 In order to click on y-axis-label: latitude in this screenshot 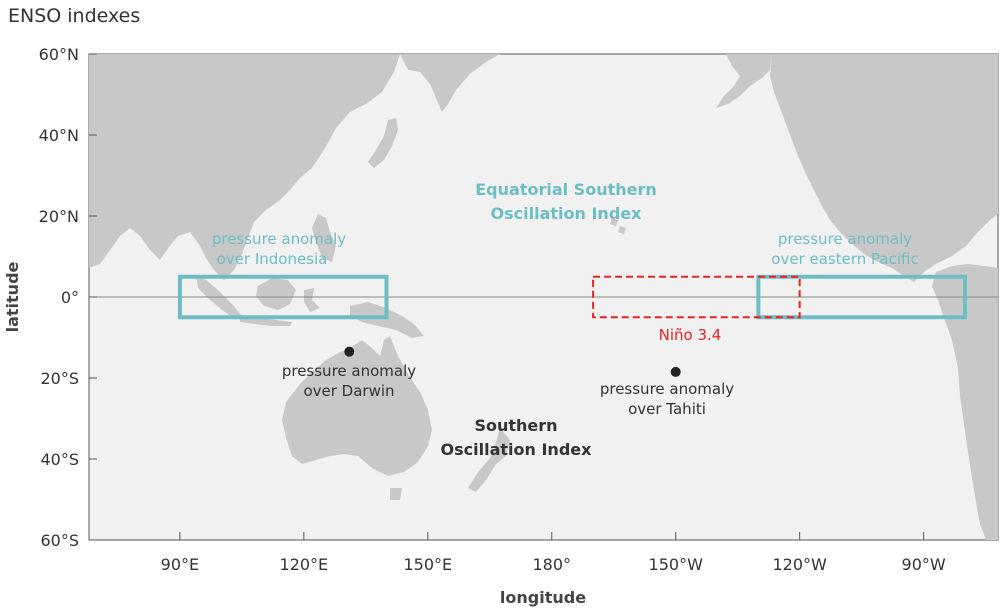, I will do `click(12, 296)`.